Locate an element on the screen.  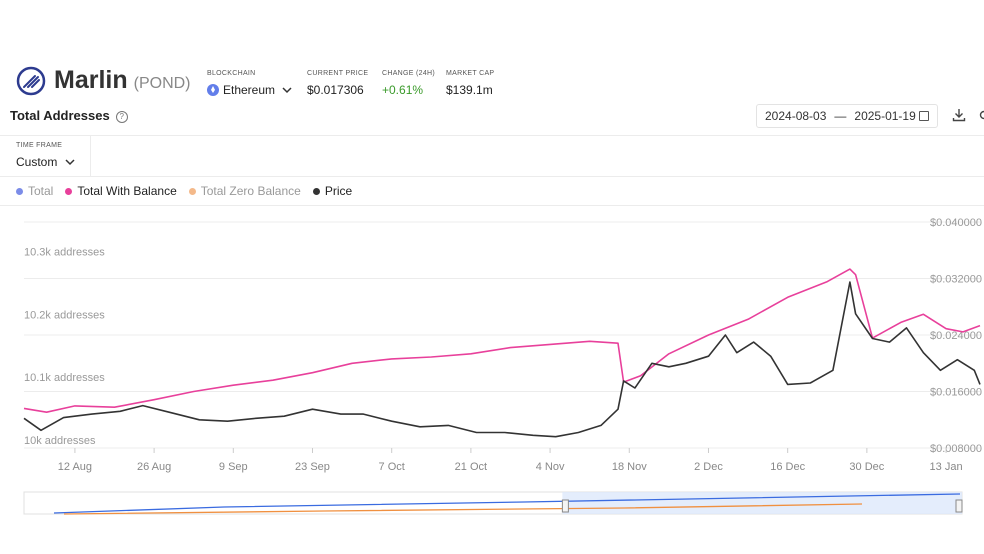
current-price-label: CURRENT PRICE is located at coordinates (338, 73).